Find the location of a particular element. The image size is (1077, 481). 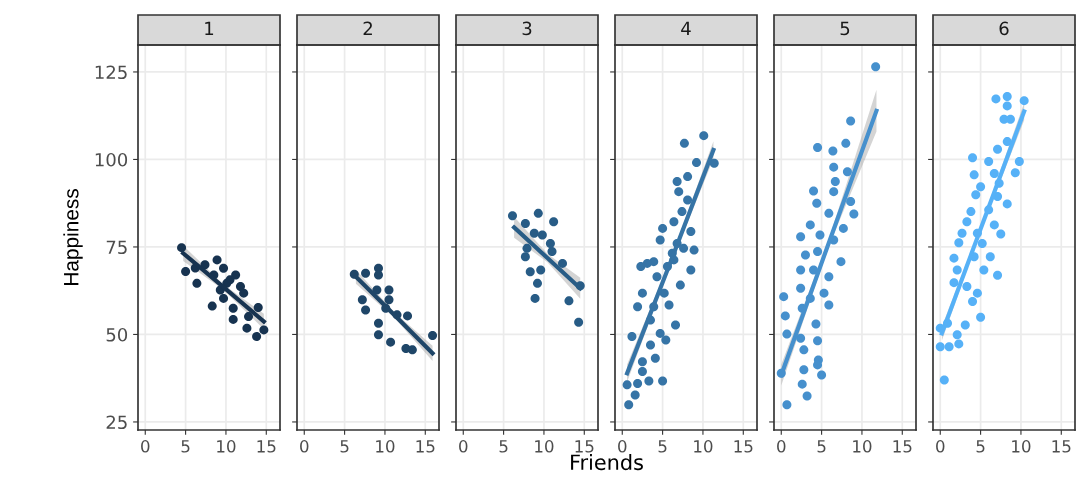

y-axis-title: Happiness is located at coordinates (73, 237).